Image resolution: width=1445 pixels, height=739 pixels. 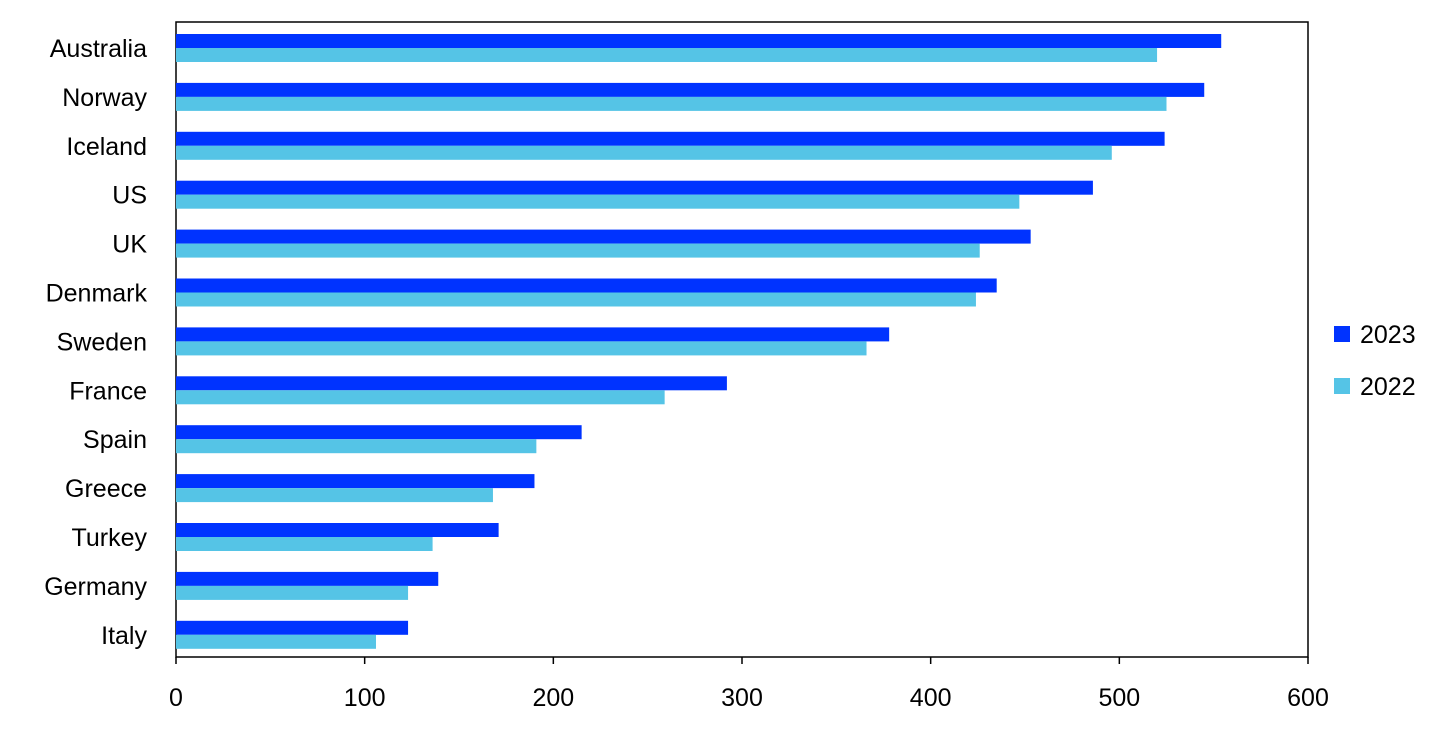 I want to click on x-axis-ticks: 0 100 200 300 400 500 600, so click(x=749, y=684).